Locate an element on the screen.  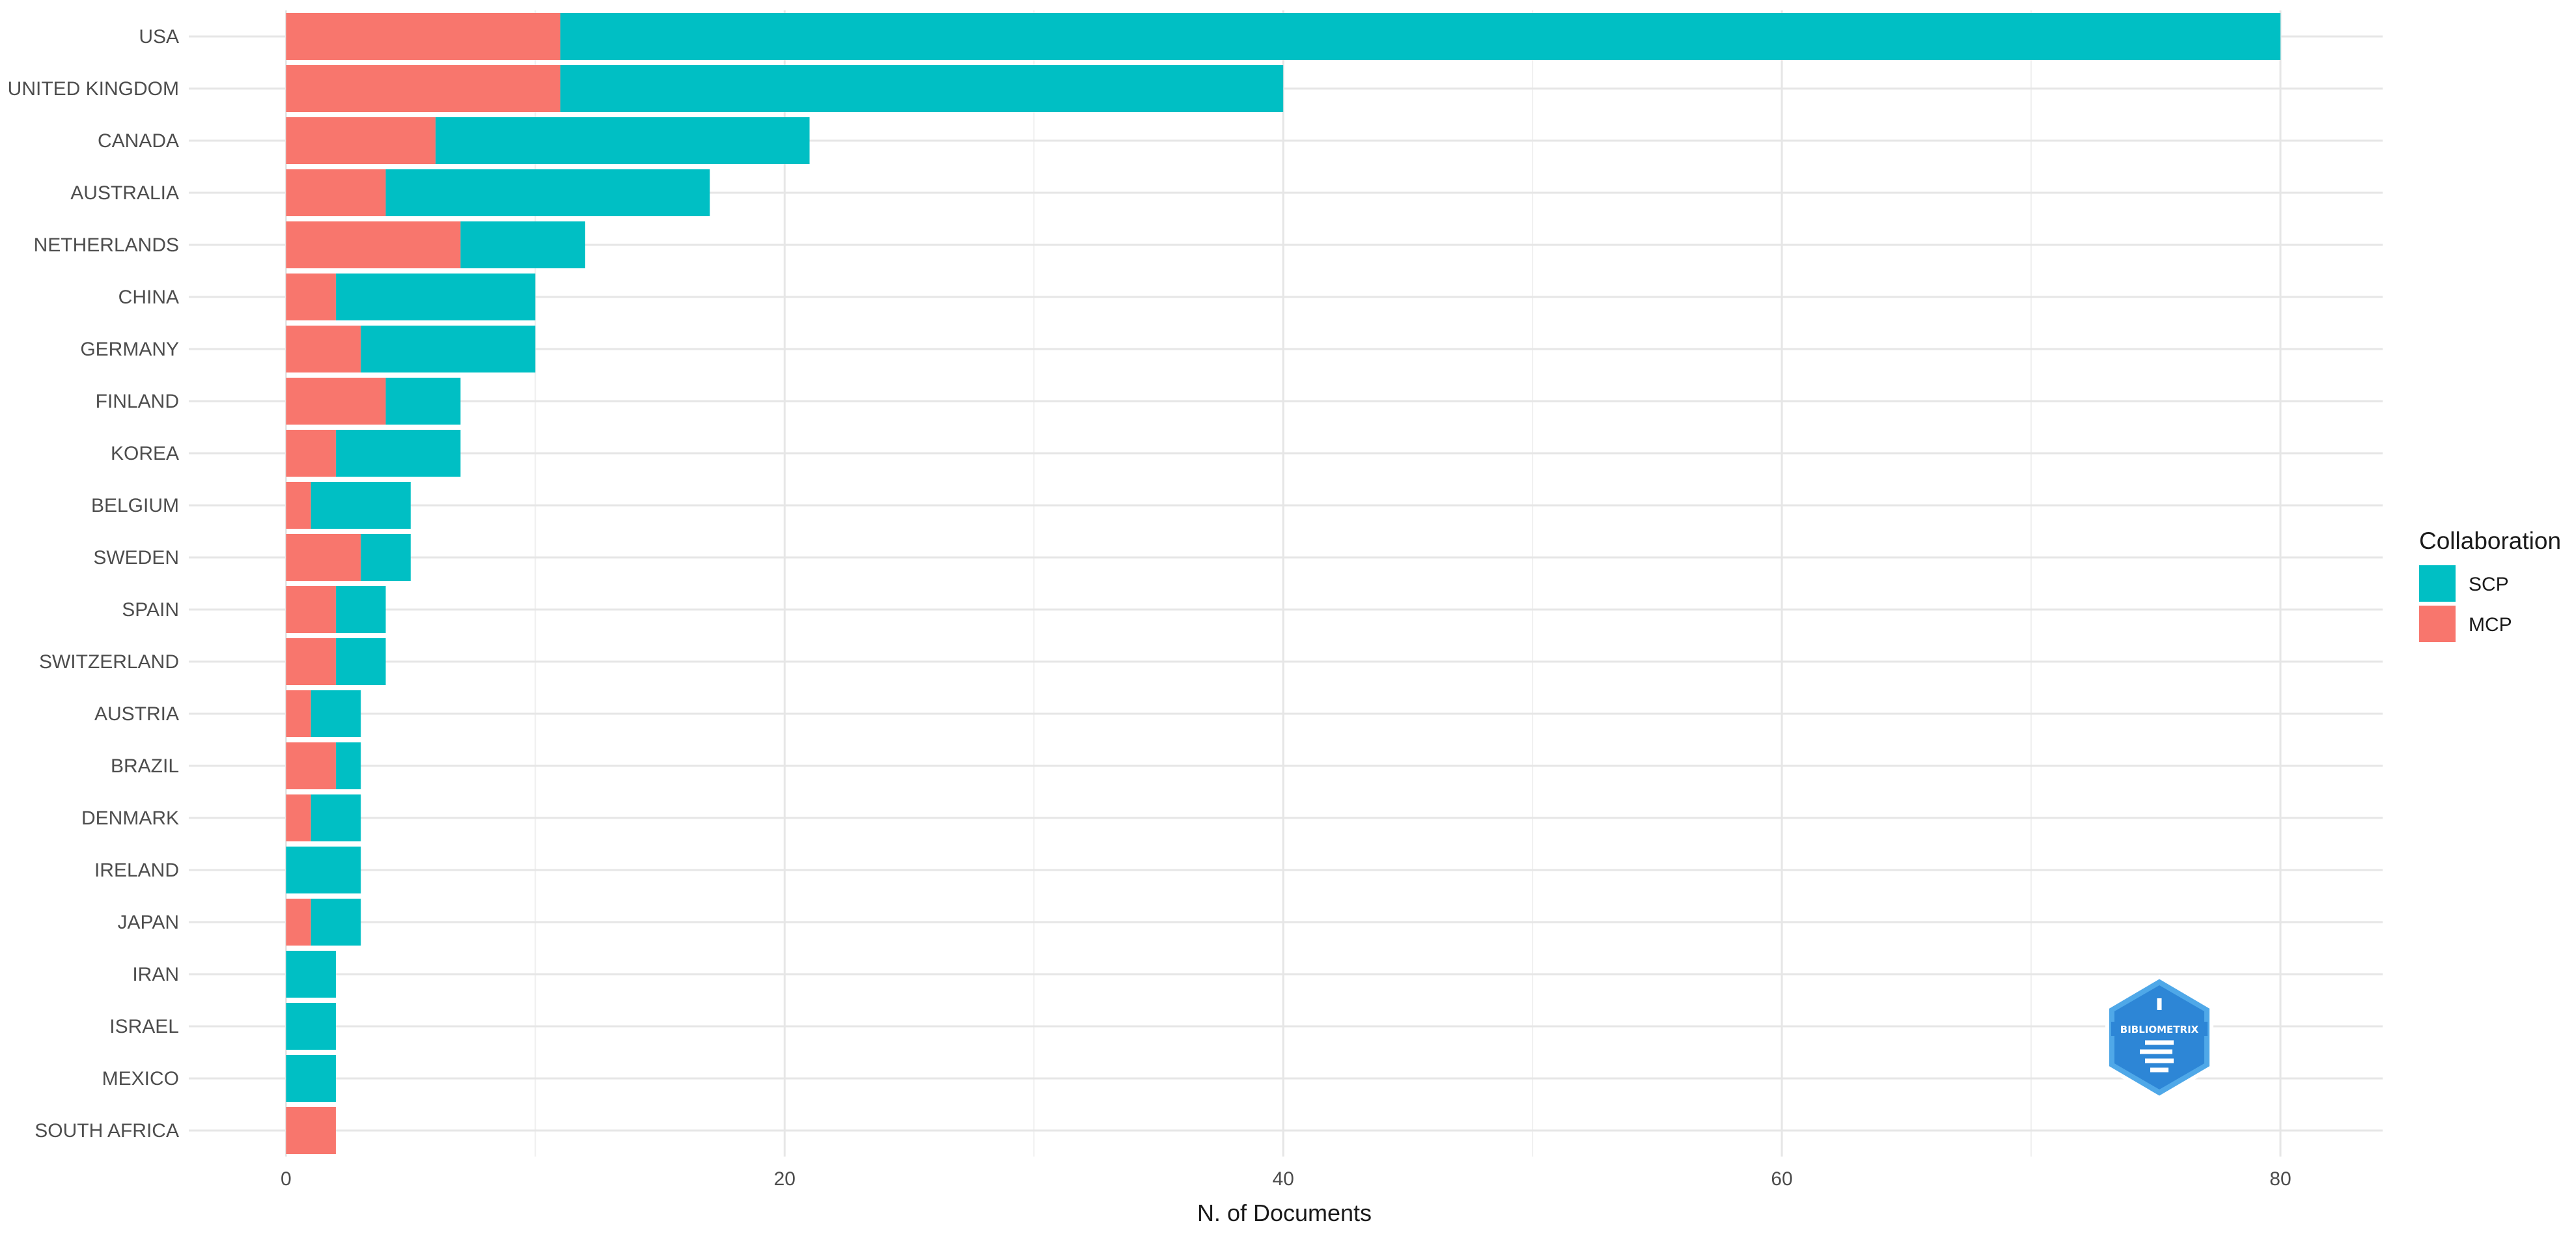
y-tick-label: IRAN is located at coordinates (155, 974).